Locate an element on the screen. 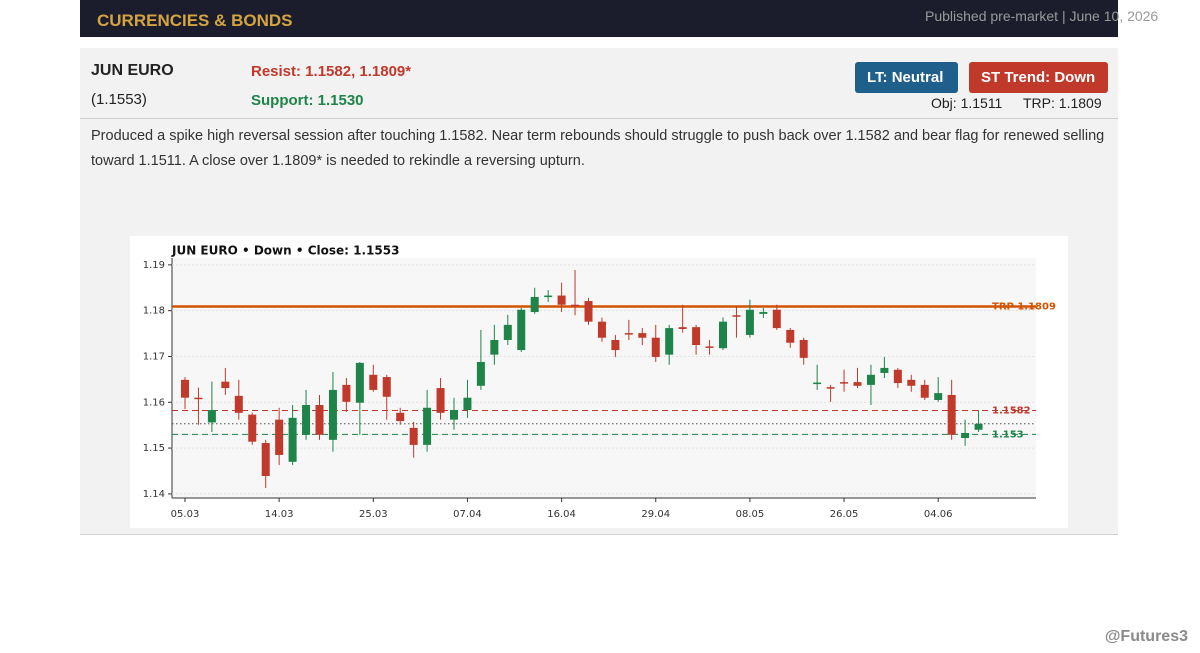  level-label: TRP 1.1809 is located at coordinates (1024, 307).